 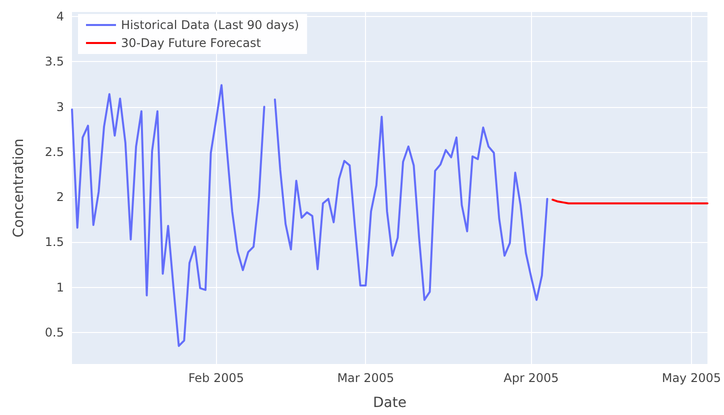 I want to click on legend-label: Historical Data (Last 90 days), so click(x=210, y=25).